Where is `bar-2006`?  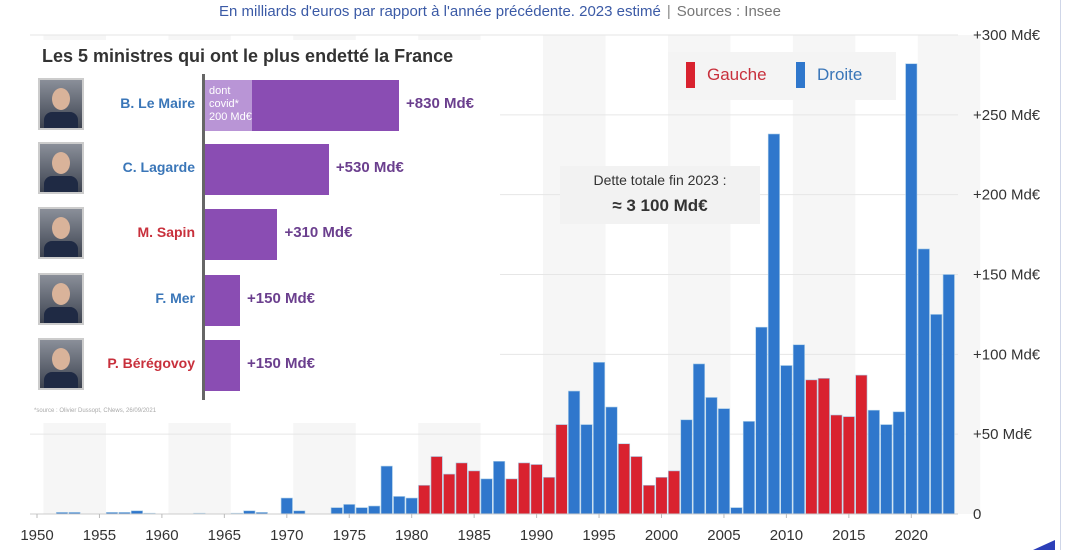
bar-2006 is located at coordinates (736, 511).